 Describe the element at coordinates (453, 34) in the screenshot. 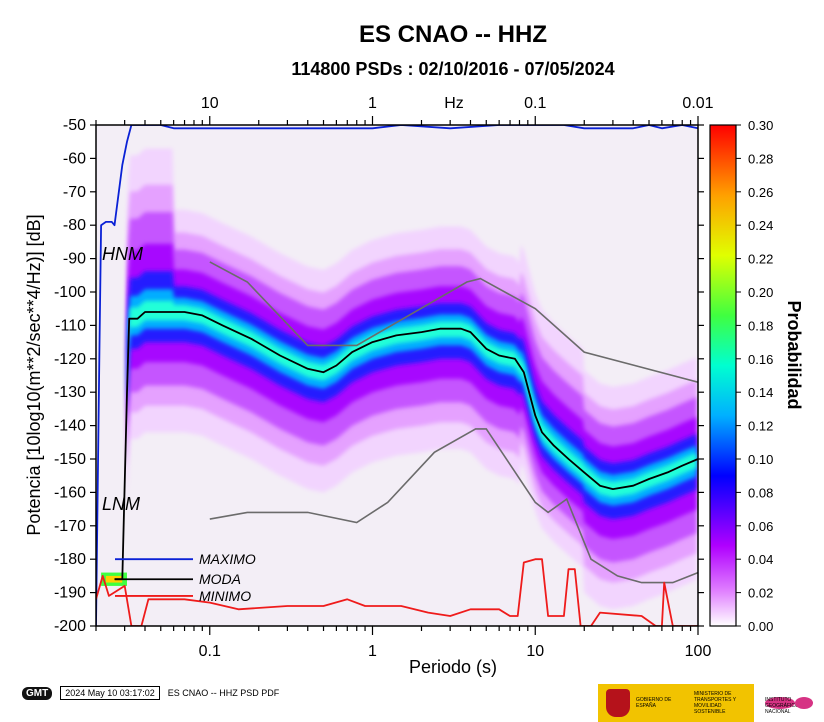

I see `chart-title: ES CNAO -- HHZ` at that location.